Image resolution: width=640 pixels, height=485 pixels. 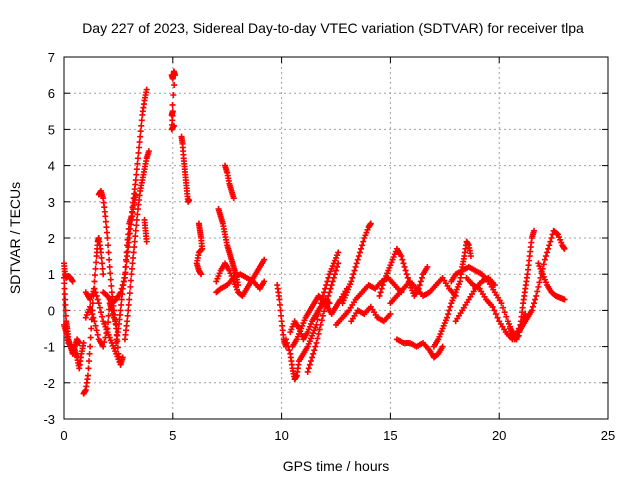 I want to click on y-tick-label: 1, so click(x=51, y=274).